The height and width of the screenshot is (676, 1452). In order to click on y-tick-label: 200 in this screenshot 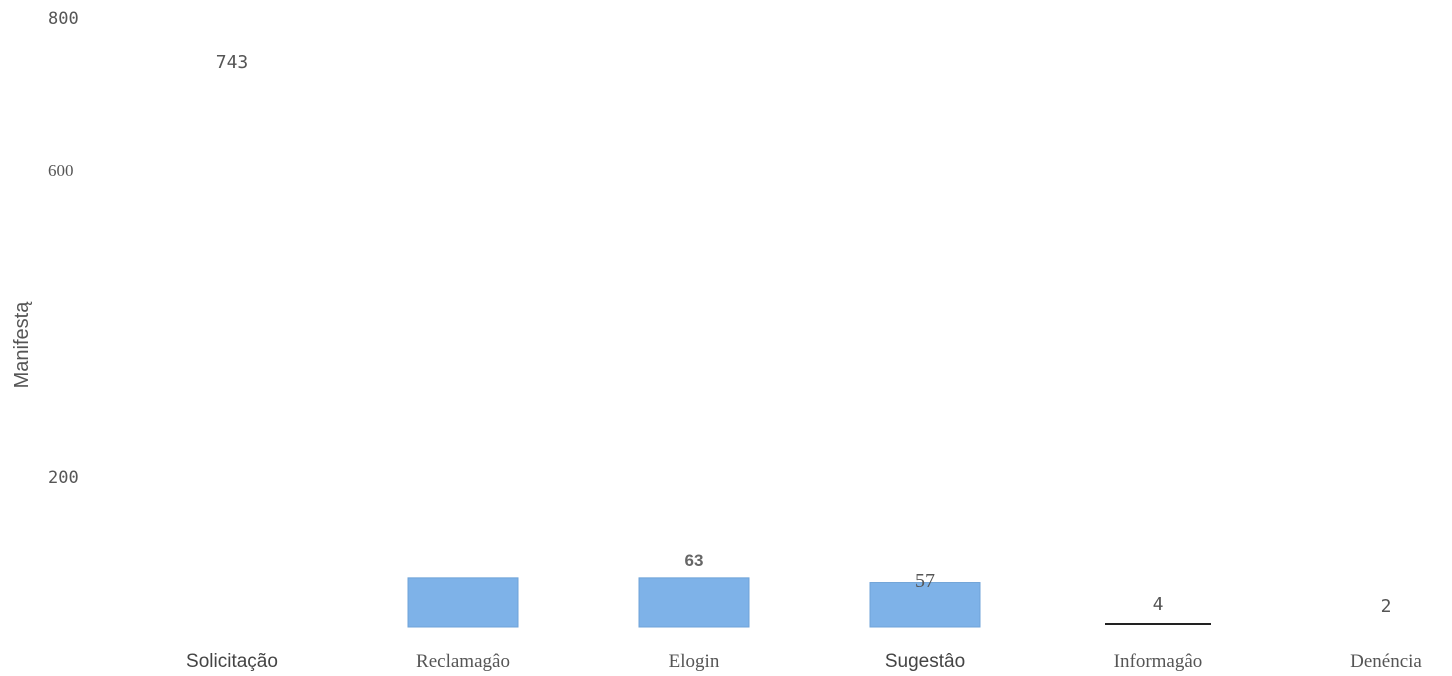, I will do `click(63, 478)`.